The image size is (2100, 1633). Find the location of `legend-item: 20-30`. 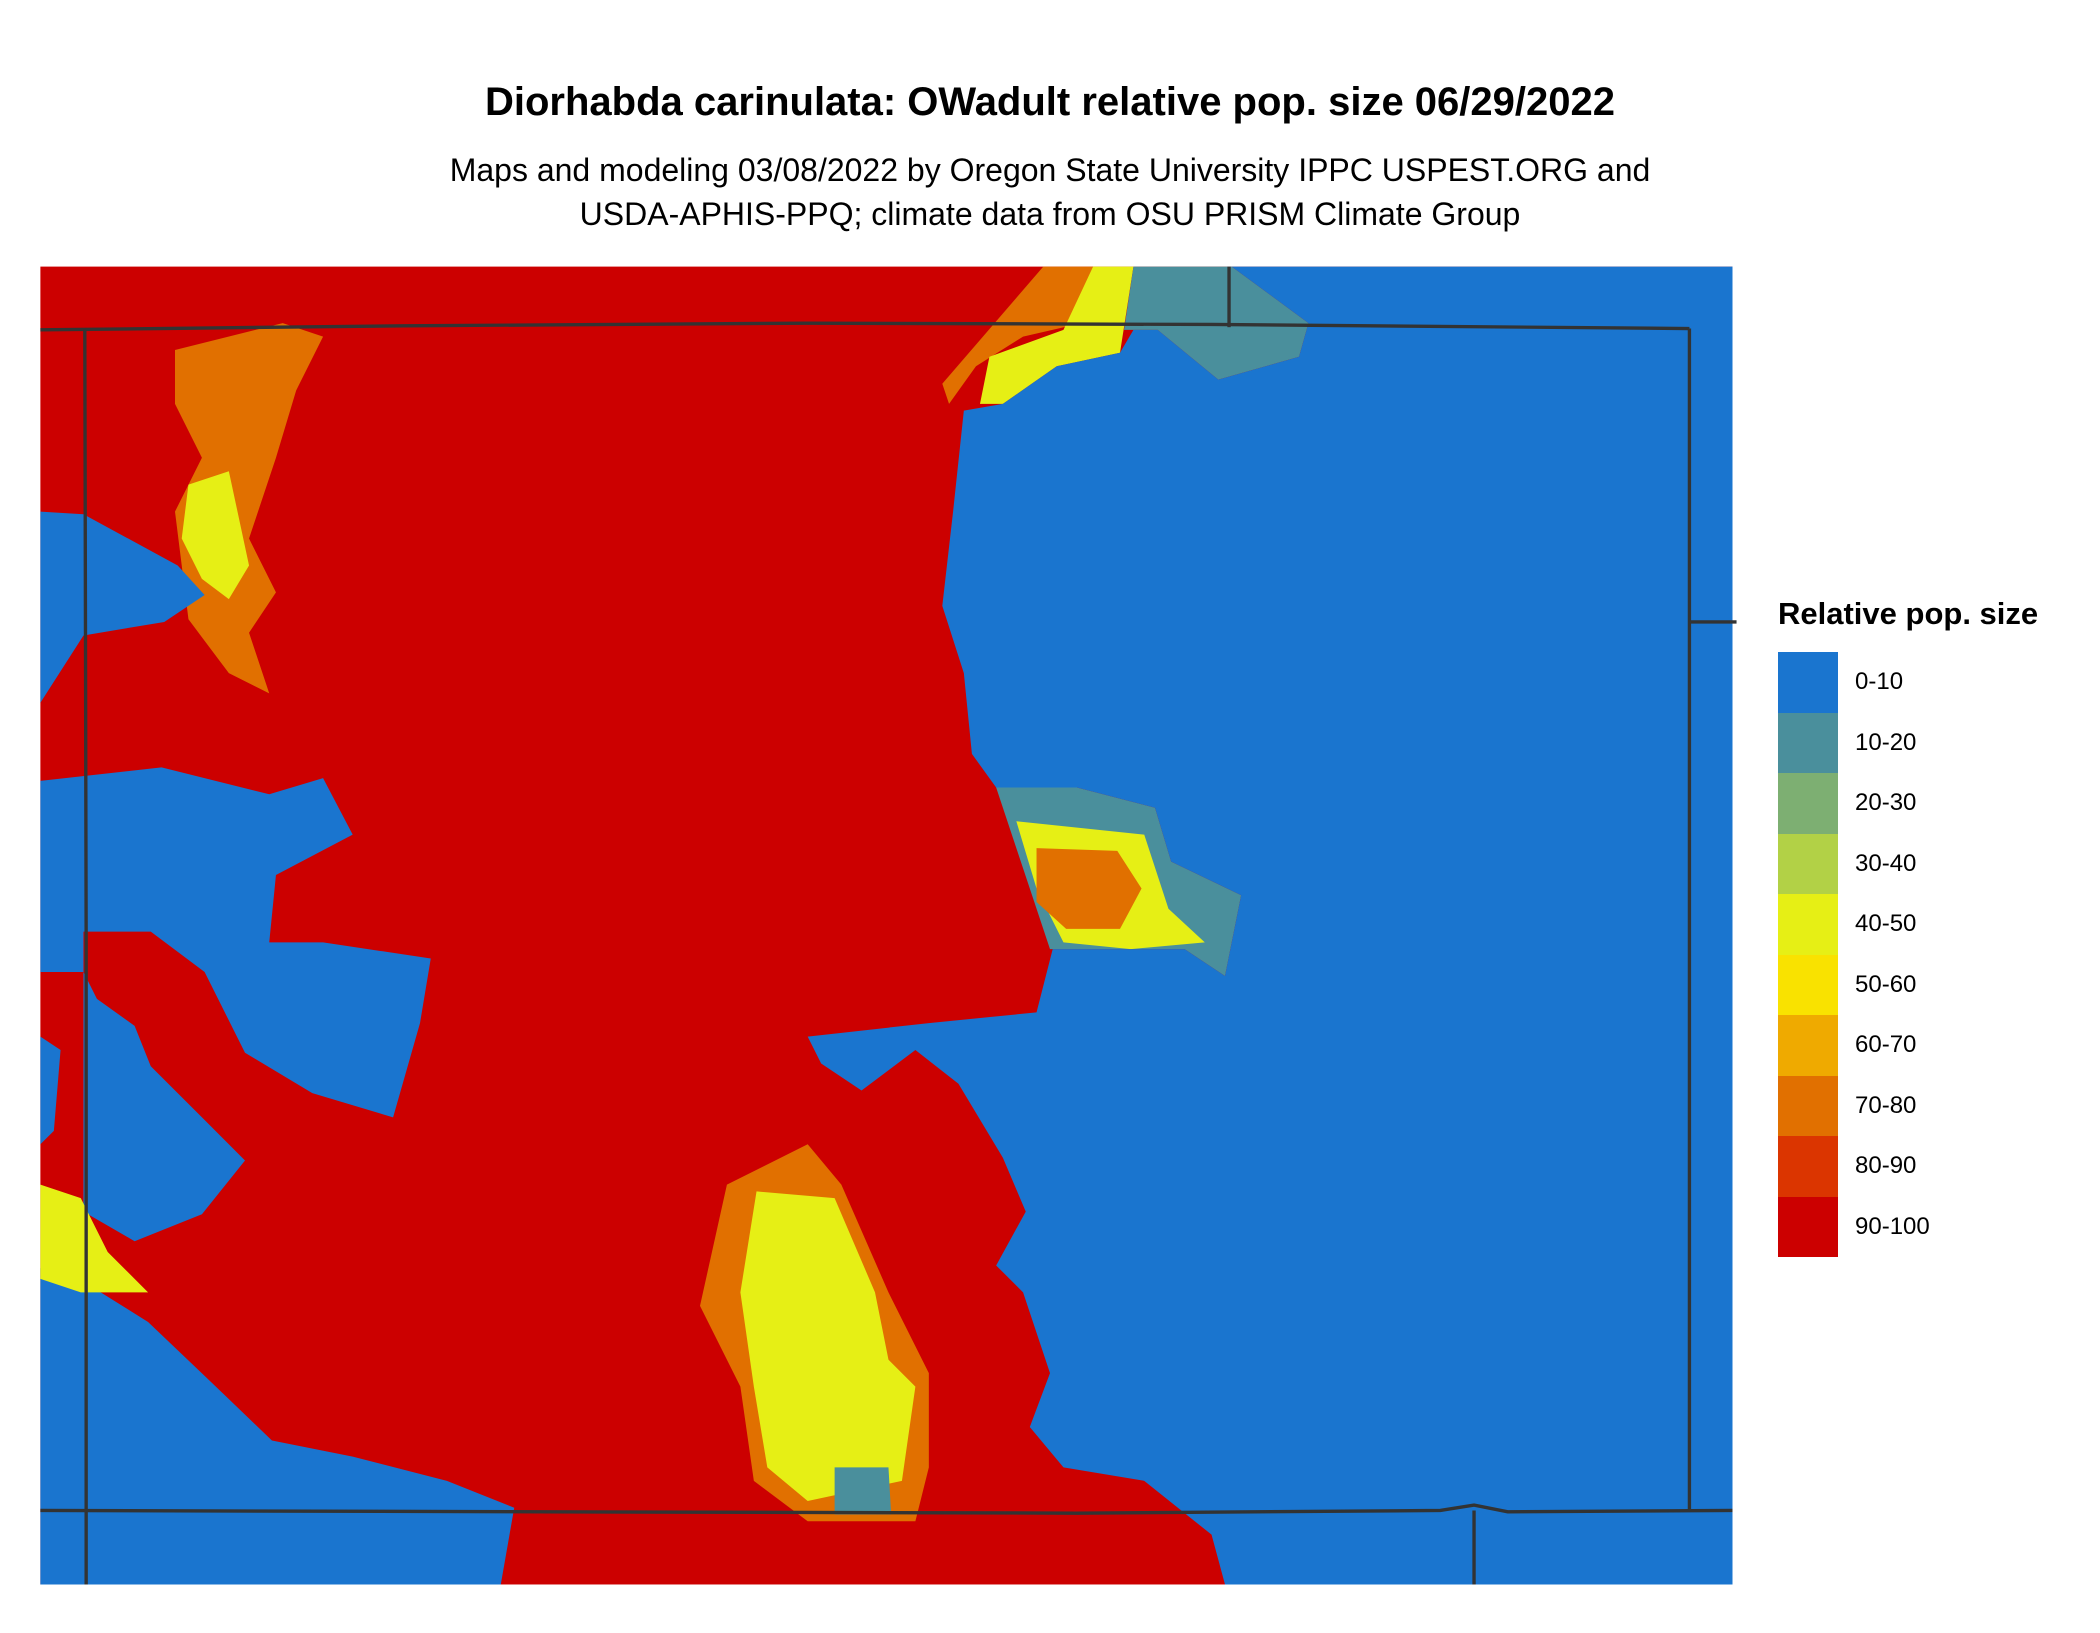

legend-item: 20-30 is located at coordinates (1908, 803).